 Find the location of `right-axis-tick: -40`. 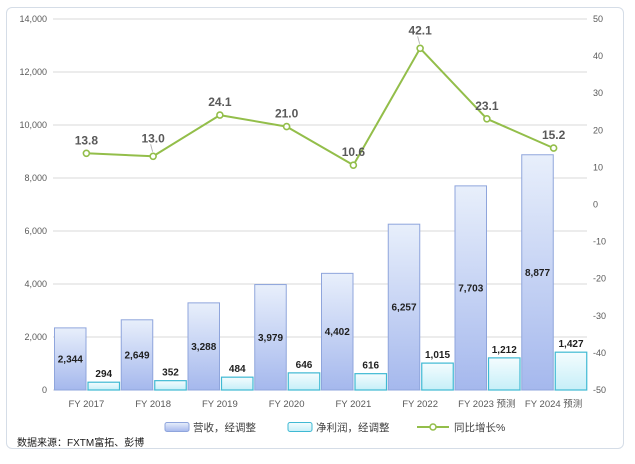

right-axis-tick: -40 is located at coordinates (599, 353).